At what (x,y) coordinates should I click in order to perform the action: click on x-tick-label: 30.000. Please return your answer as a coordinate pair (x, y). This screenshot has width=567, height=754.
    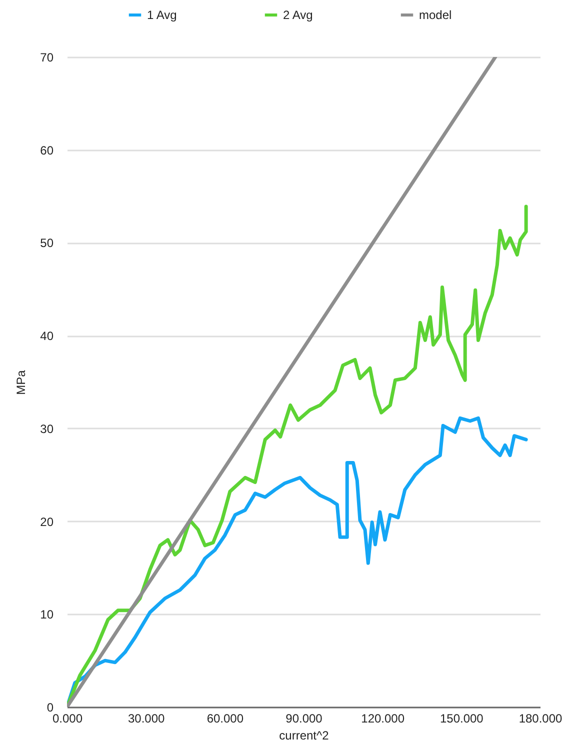
    Looking at the image, I should click on (147, 719).